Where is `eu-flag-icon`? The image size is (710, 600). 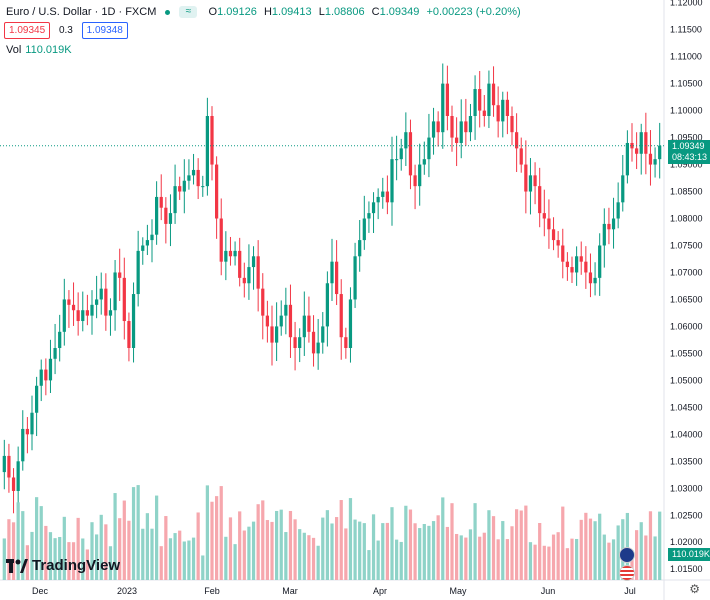
eu-flag-icon is located at coordinates (627, 555).